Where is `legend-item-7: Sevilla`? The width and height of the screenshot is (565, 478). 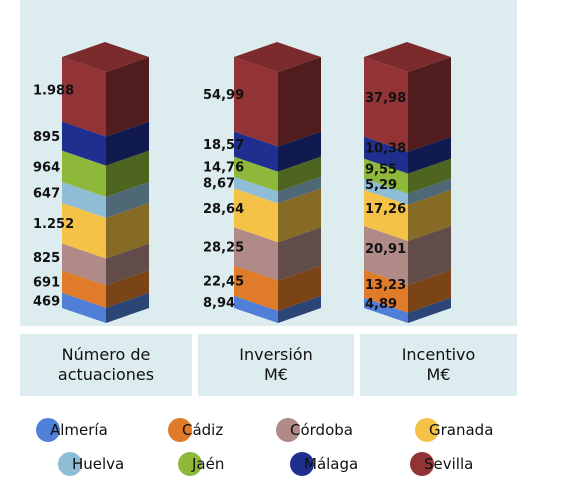 legend-item-7: Sevilla is located at coordinates (441, 464).